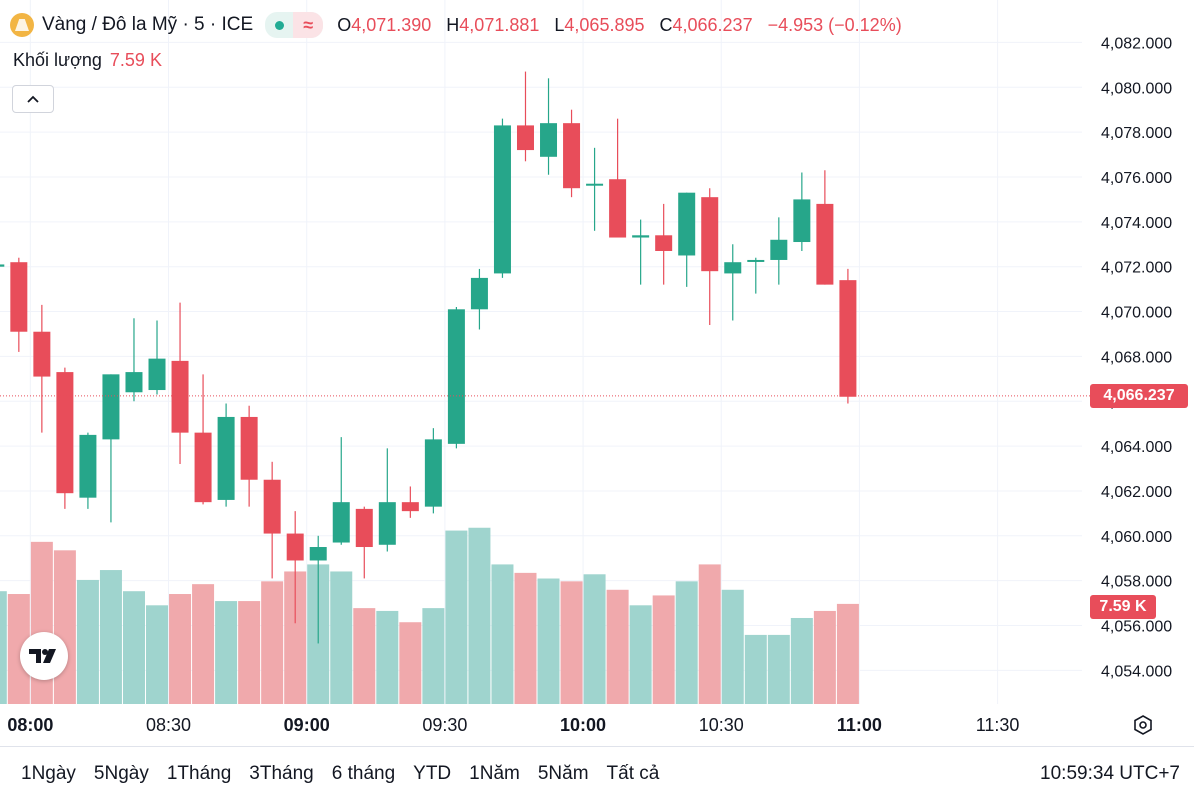 Image resolution: width=1194 pixels, height=798 pixels. What do you see at coordinates (279, 25) in the screenshot?
I see `market-open-dot-icon` at bounding box center [279, 25].